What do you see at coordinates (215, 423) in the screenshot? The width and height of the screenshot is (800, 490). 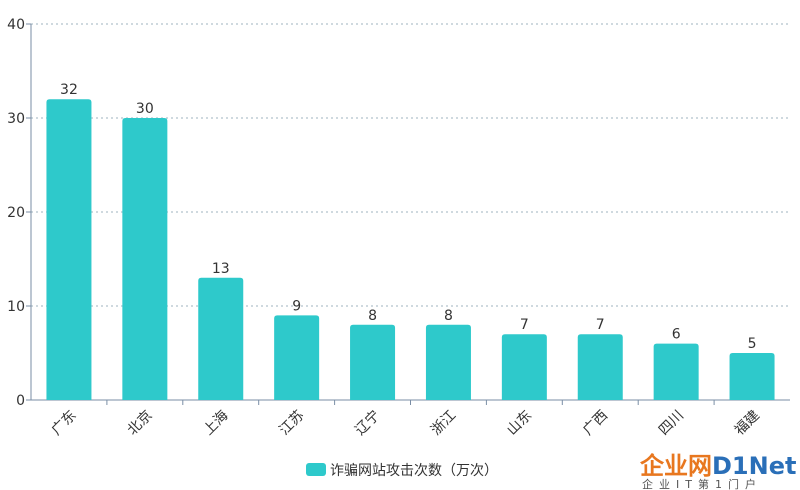 I see `x-tick-label: 上海` at bounding box center [215, 423].